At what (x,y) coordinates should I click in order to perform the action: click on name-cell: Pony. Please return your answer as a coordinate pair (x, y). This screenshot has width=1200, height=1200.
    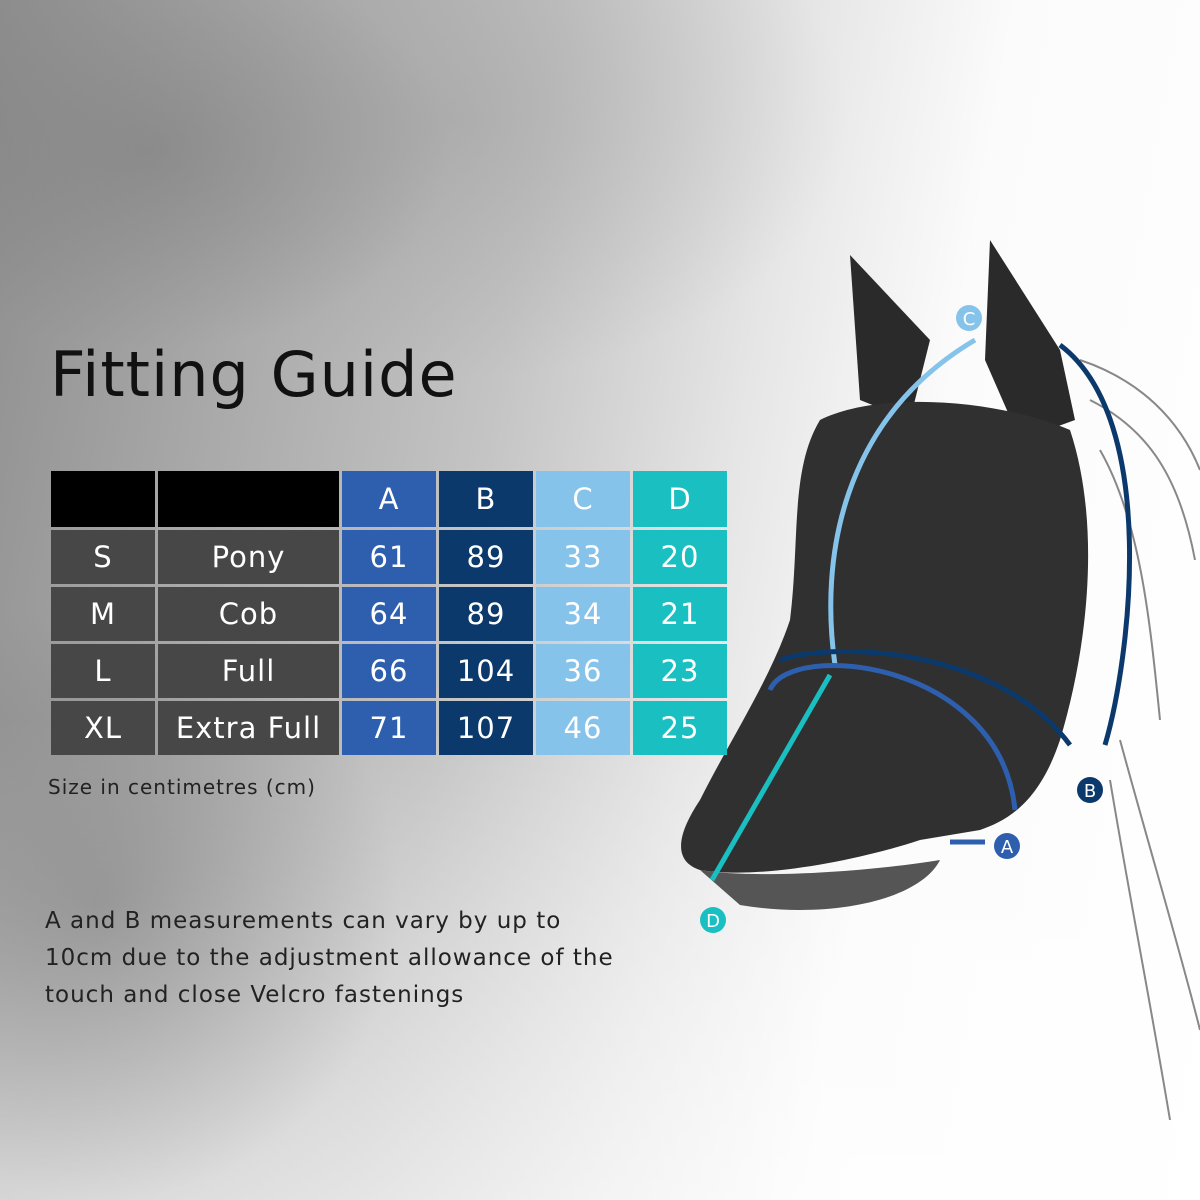
    Looking at the image, I should click on (248, 557).